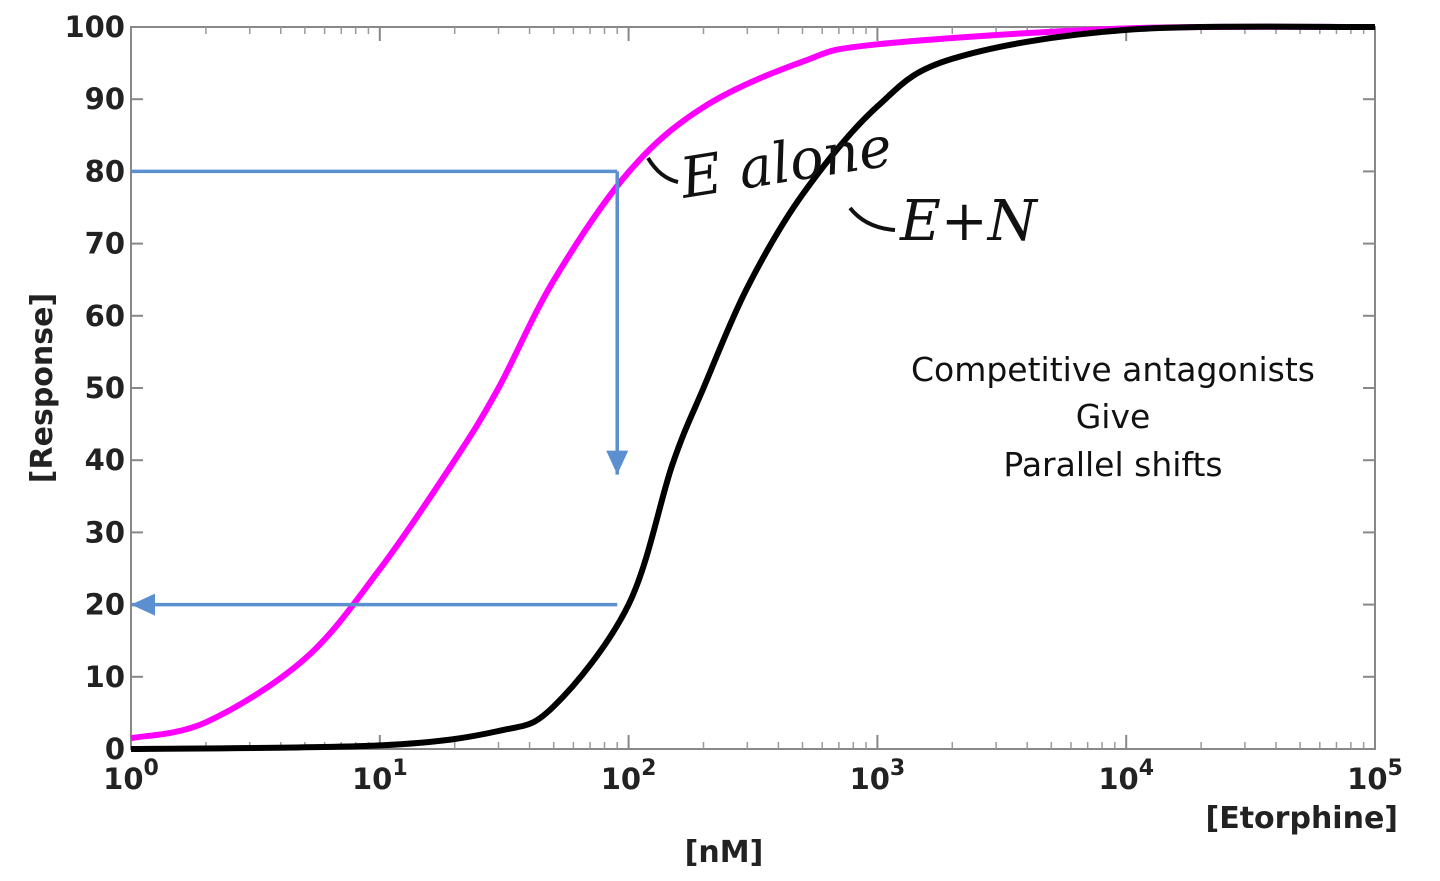  I want to click on note-line-2: Give, so click(1113, 416).